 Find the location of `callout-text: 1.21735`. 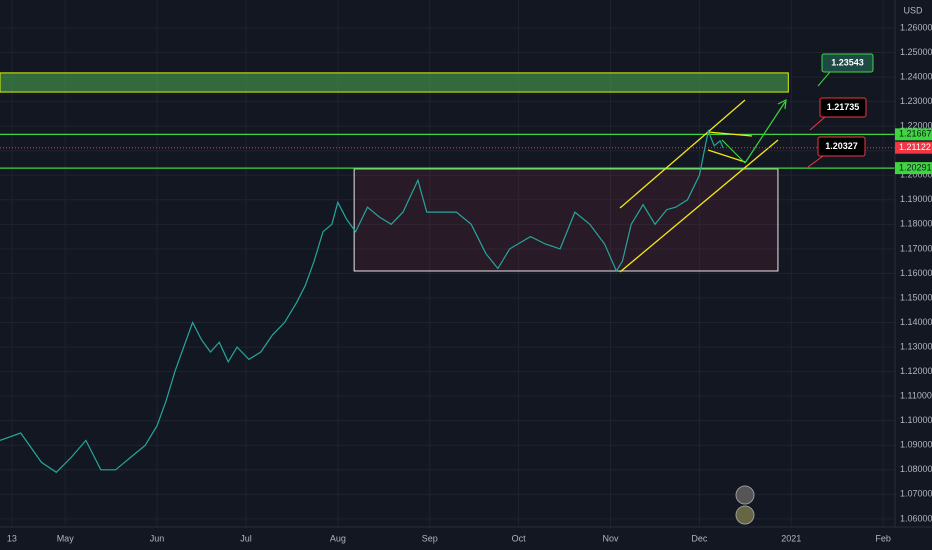

callout-text: 1.21735 is located at coordinates (843, 107).